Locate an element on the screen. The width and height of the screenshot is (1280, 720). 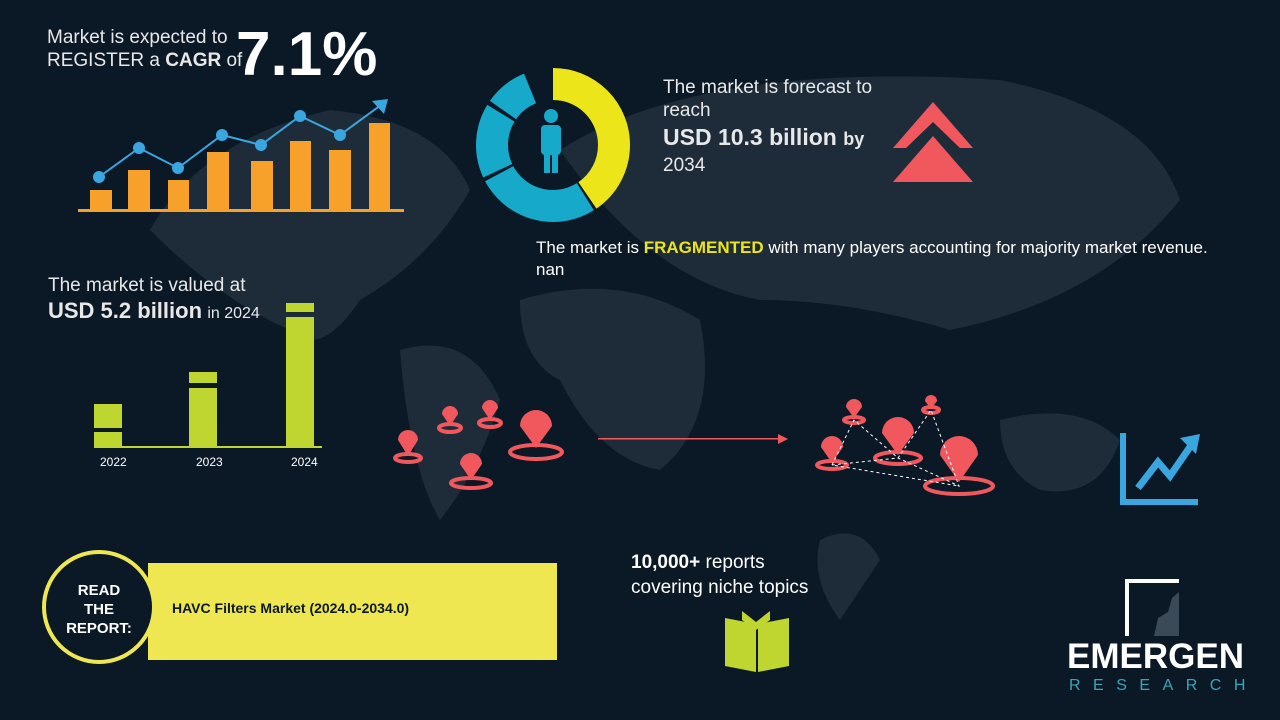
bar-2023 is located at coordinates (203, 377).